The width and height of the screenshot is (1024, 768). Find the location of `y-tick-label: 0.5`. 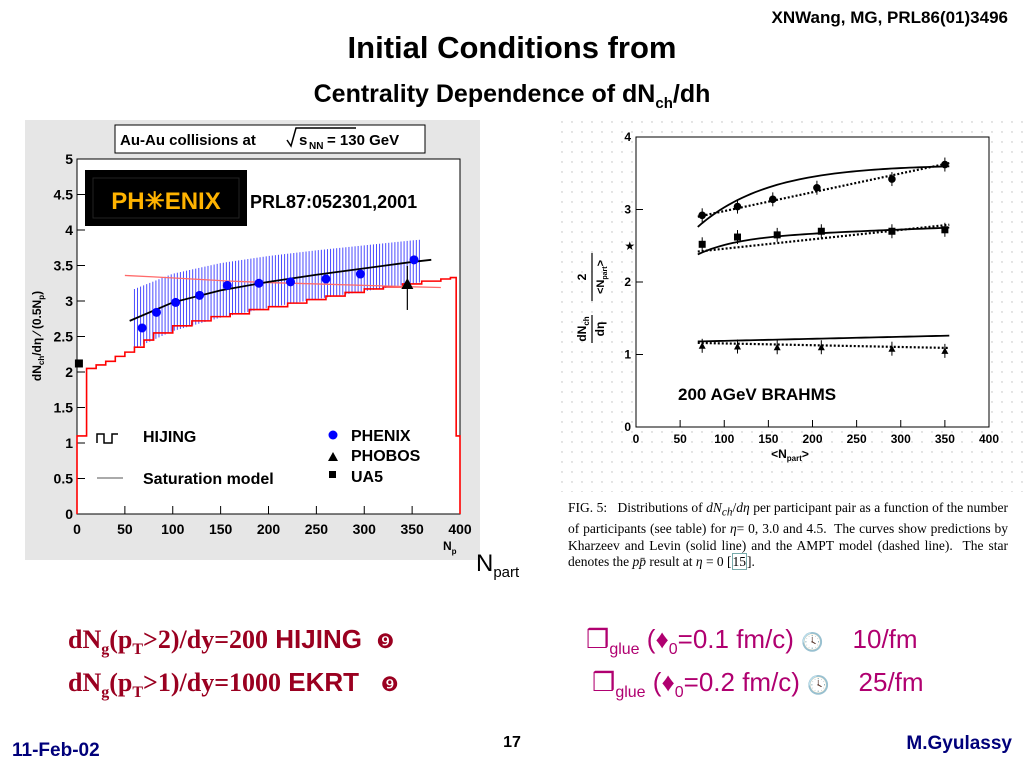

y-tick-label: 0.5 is located at coordinates (64, 479).